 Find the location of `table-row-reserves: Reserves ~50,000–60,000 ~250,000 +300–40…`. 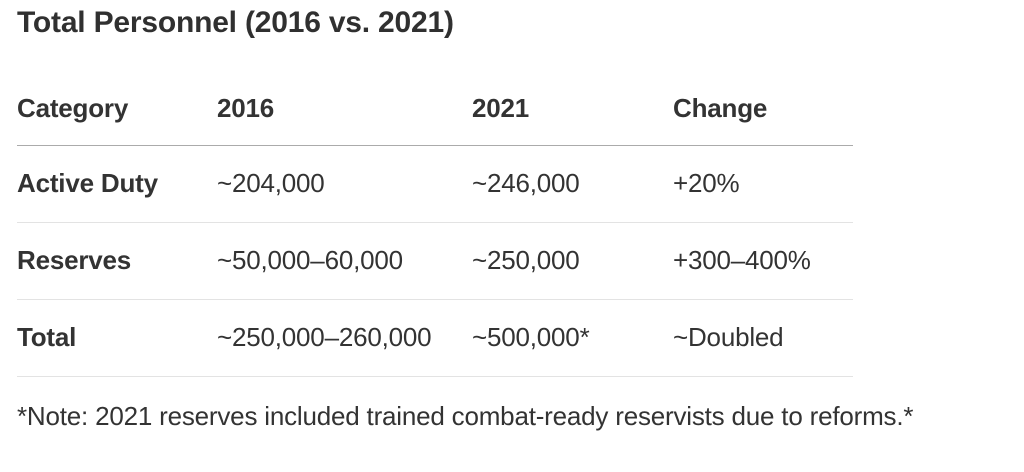

table-row-reserves: Reserves ~50,000–60,000 ~250,000 +300–40… is located at coordinates (435, 261).